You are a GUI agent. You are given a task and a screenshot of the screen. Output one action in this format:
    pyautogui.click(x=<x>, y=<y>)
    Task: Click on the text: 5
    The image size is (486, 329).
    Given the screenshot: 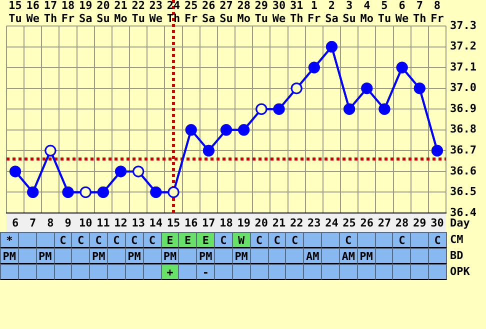 What is the action you would take?
    pyautogui.click(x=384, y=6)
    